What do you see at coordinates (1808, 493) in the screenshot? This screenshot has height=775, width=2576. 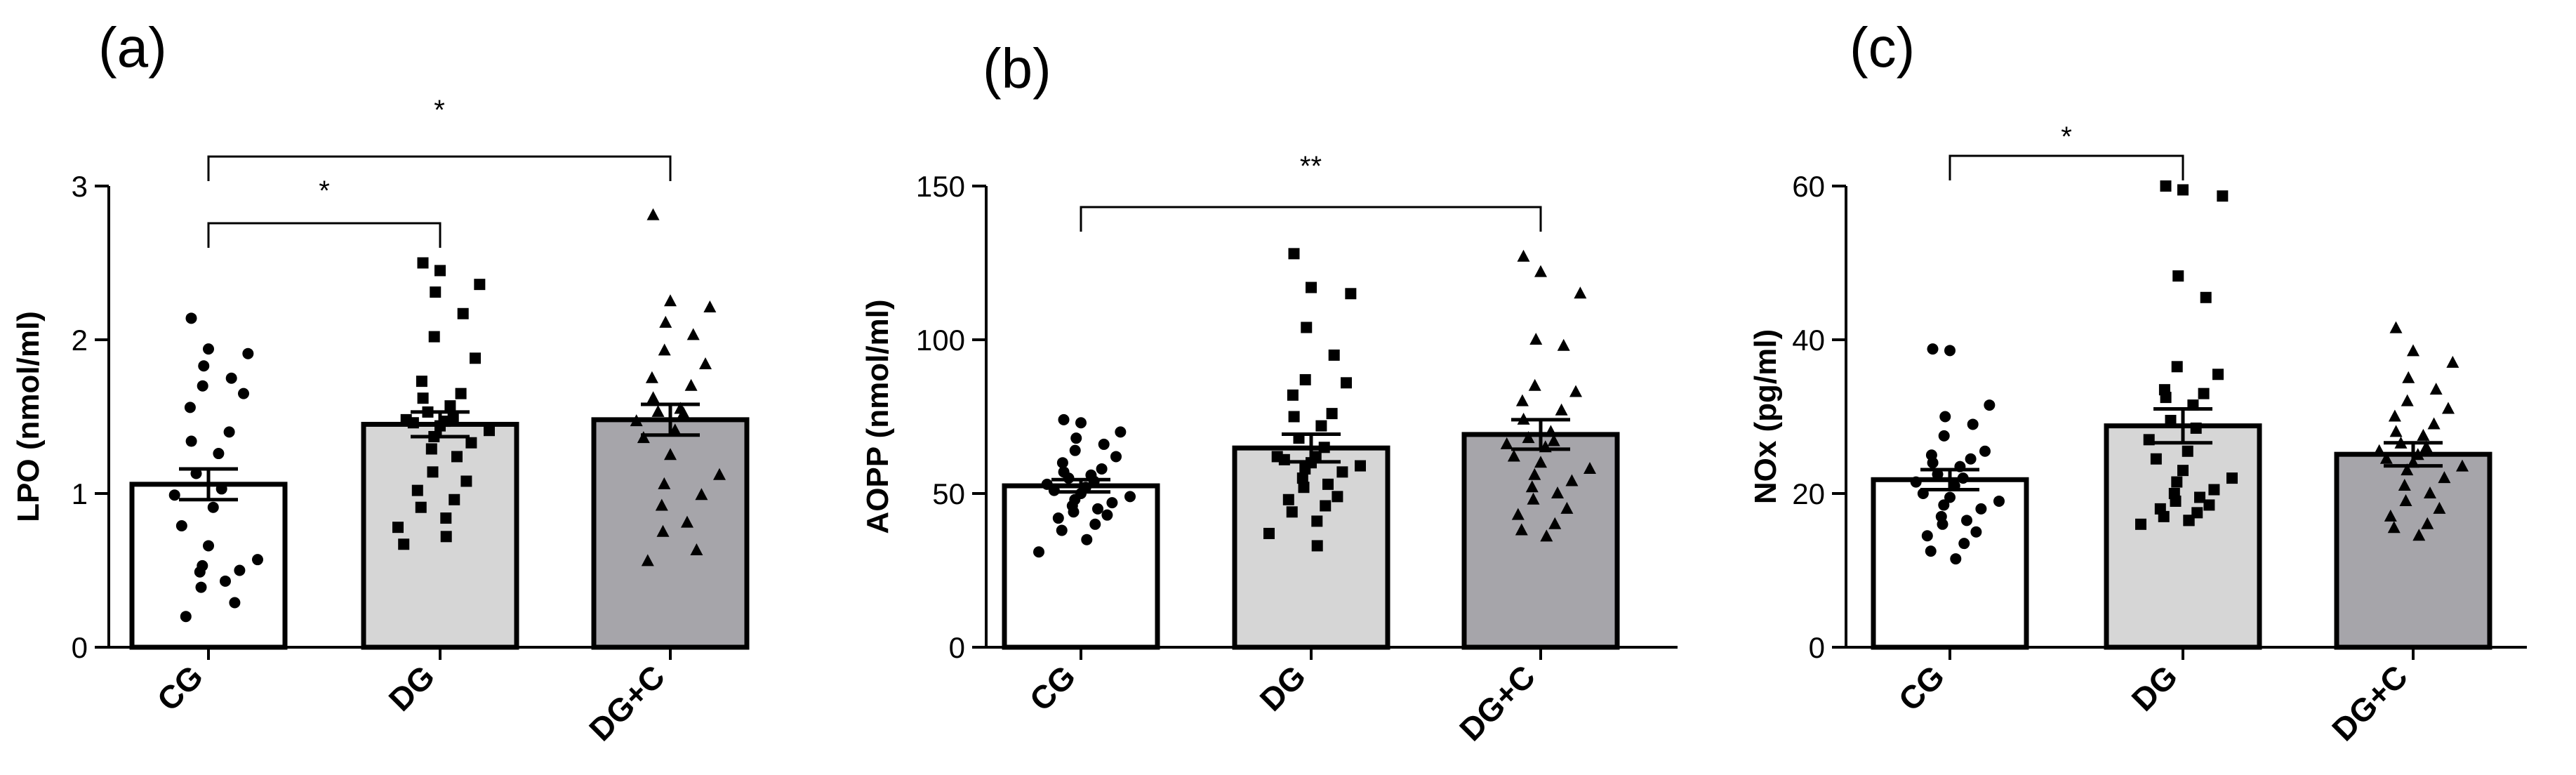 I see `y-tick-label: 20` at bounding box center [1808, 493].